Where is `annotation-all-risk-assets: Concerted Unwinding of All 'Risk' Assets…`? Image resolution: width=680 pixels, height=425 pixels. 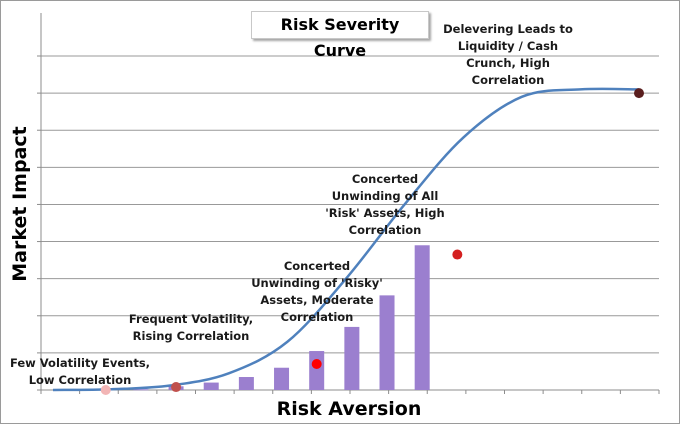
annotation-all-risk-assets: Concerted Unwinding of All 'Risk' Assets… is located at coordinates (385, 204).